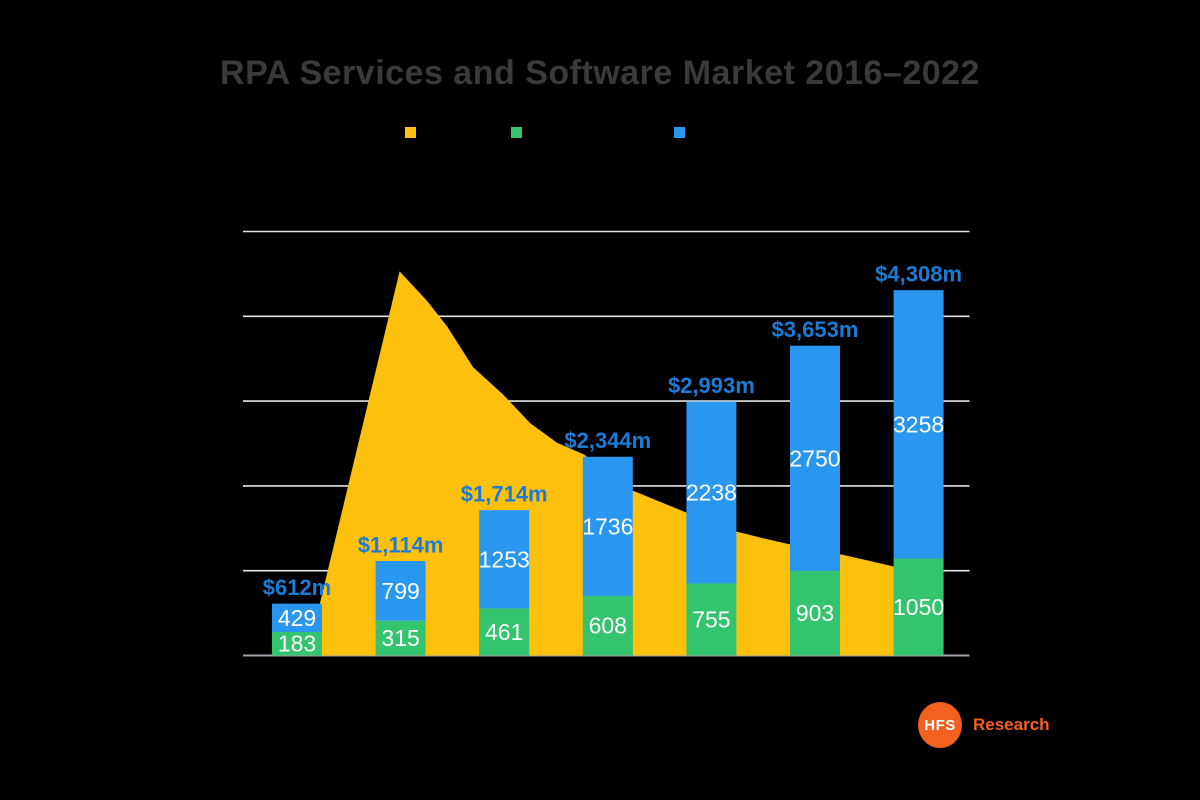 The image size is (1200, 800). I want to click on hfs-logo-circle-icon: HFS, so click(940, 725).